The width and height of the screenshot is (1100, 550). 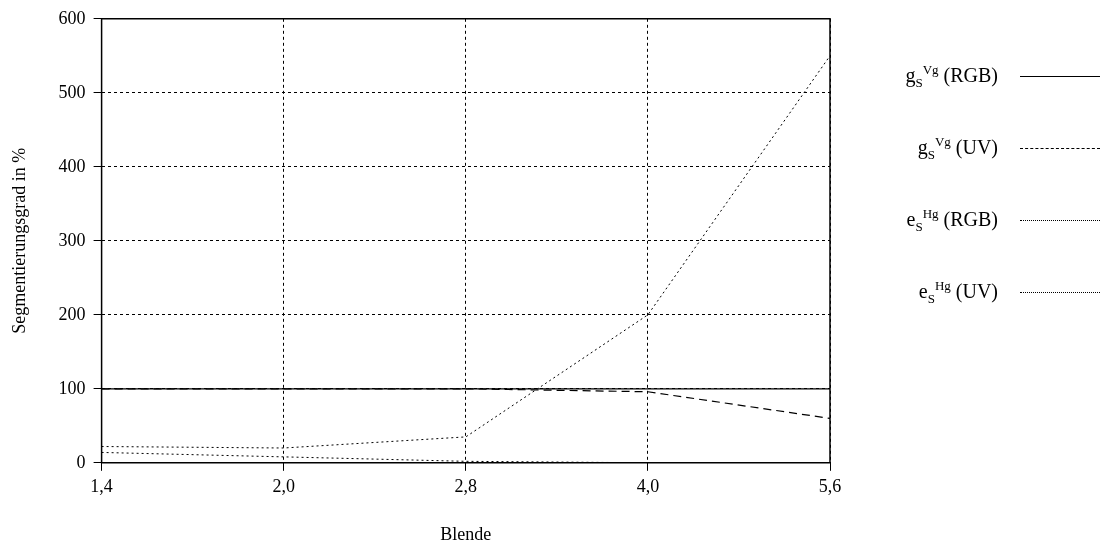 I want to click on x-tick-label: 2,0, so click(x=283, y=486).